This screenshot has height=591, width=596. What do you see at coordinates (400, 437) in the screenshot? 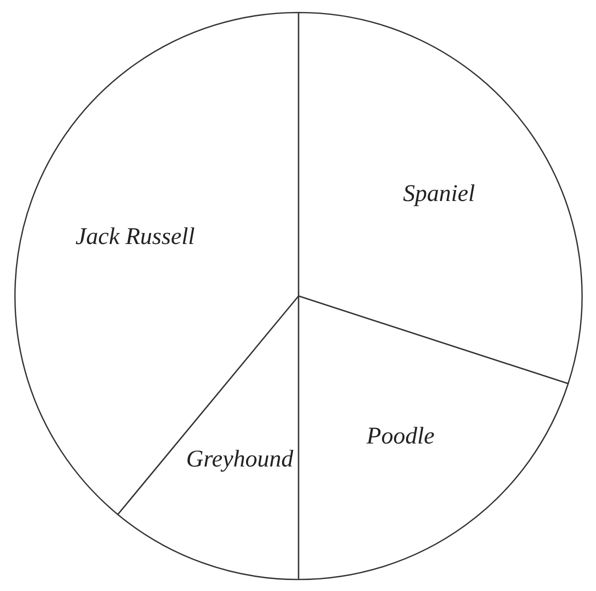
I see `slice-label: Poodle` at bounding box center [400, 437].